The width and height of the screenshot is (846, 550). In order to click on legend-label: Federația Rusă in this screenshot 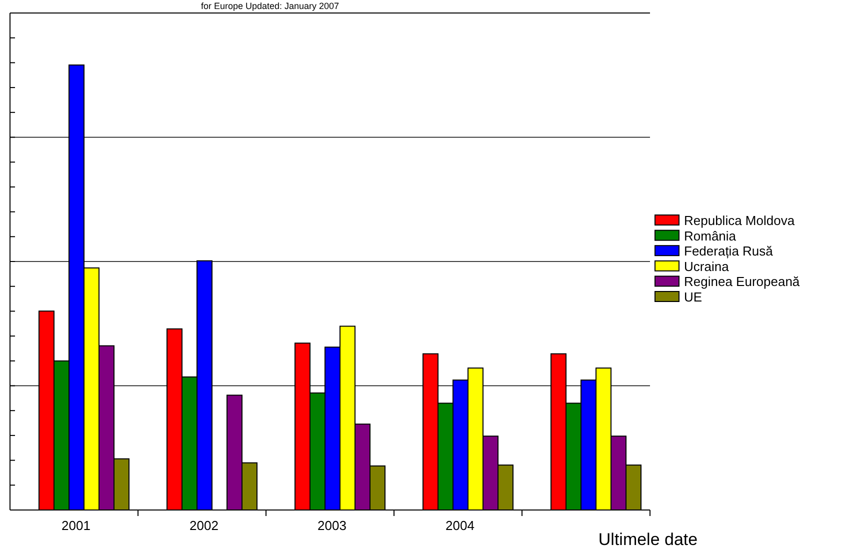, I will do `click(729, 251)`.